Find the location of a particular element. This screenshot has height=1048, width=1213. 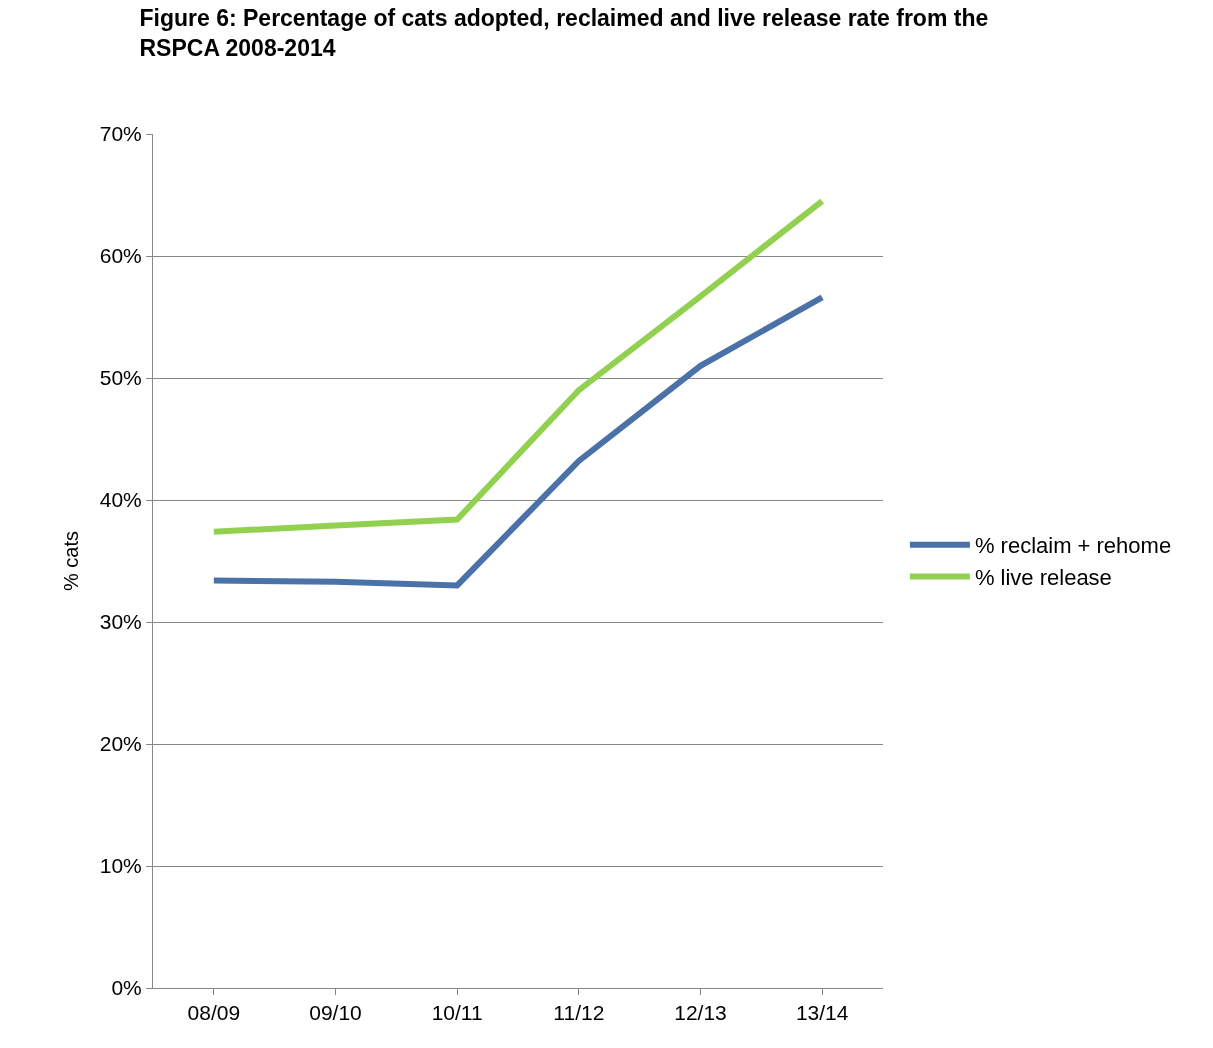

y-tick-label: 30% is located at coordinates (120, 622).